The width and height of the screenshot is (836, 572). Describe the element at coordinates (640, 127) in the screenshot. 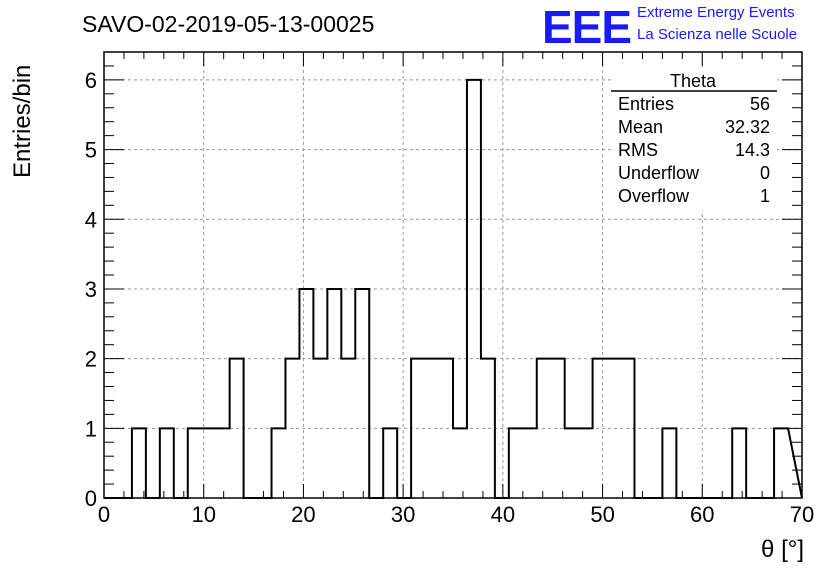

I see `stats-label-mean: Mean` at that location.